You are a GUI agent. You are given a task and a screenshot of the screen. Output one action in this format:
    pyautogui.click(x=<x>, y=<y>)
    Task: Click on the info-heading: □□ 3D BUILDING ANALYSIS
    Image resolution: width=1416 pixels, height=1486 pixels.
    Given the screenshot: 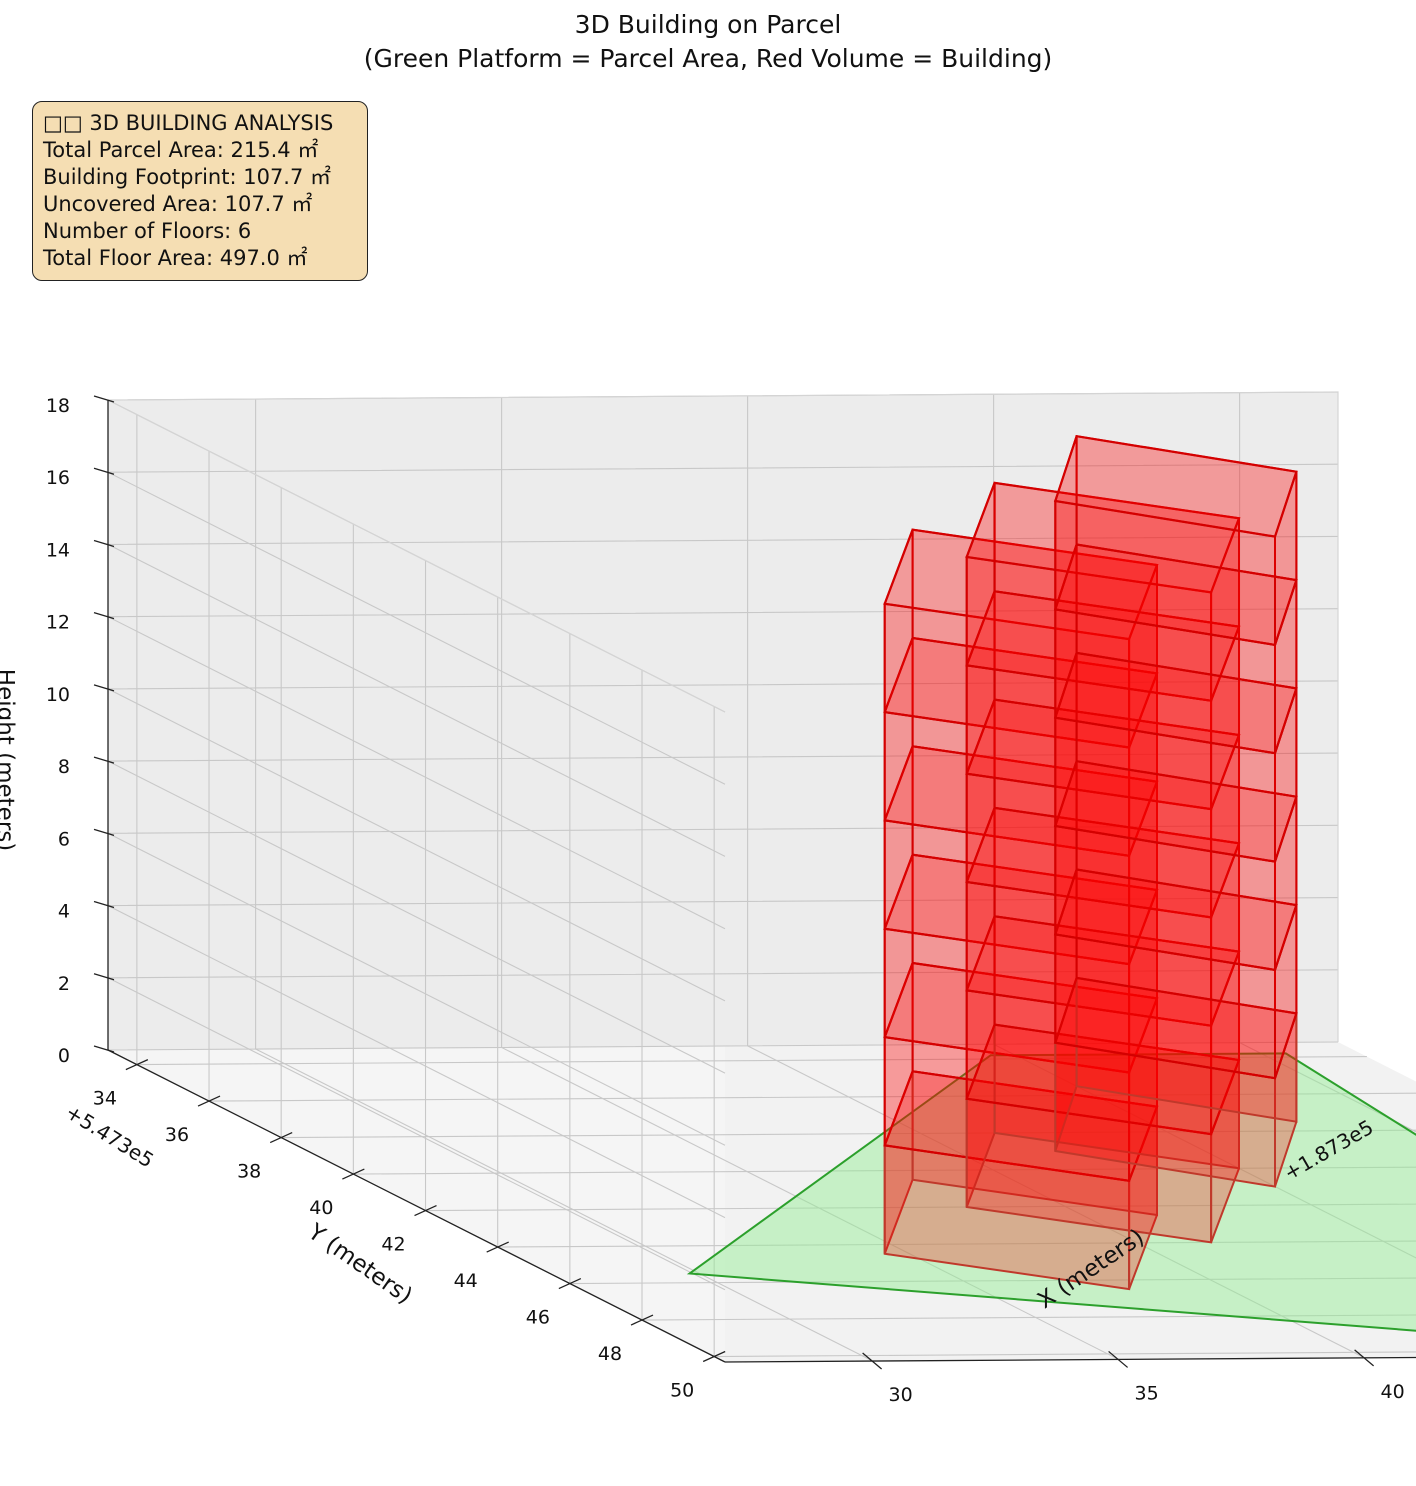 What is the action you would take?
    pyautogui.click(x=188, y=123)
    